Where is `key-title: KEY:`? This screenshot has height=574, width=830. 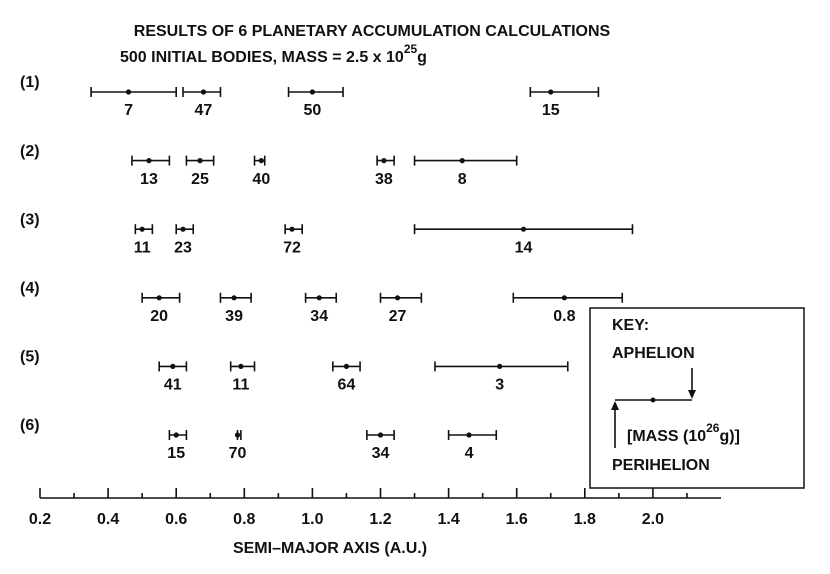 key-title: KEY: is located at coordinates (630, 325).